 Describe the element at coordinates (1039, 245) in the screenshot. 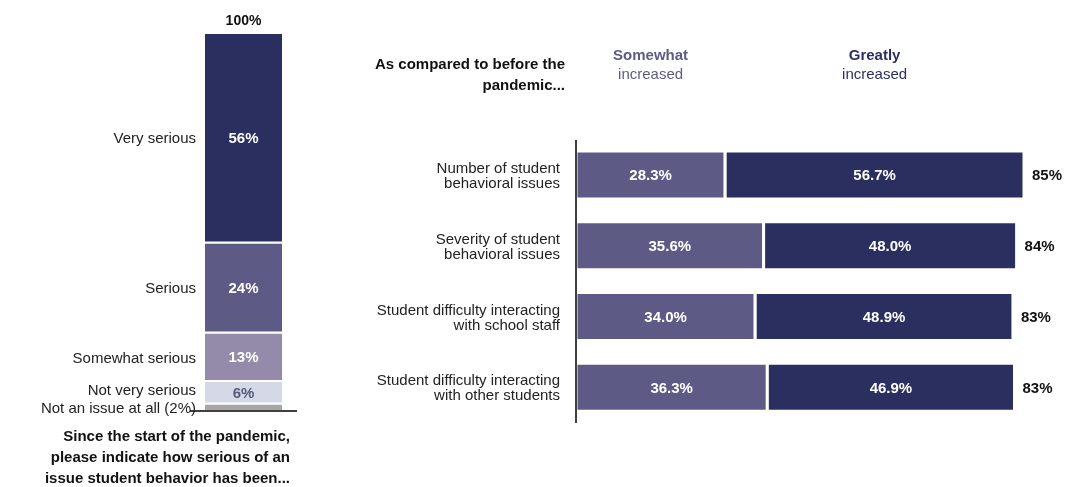

I see `total-label: 84%` at that location.